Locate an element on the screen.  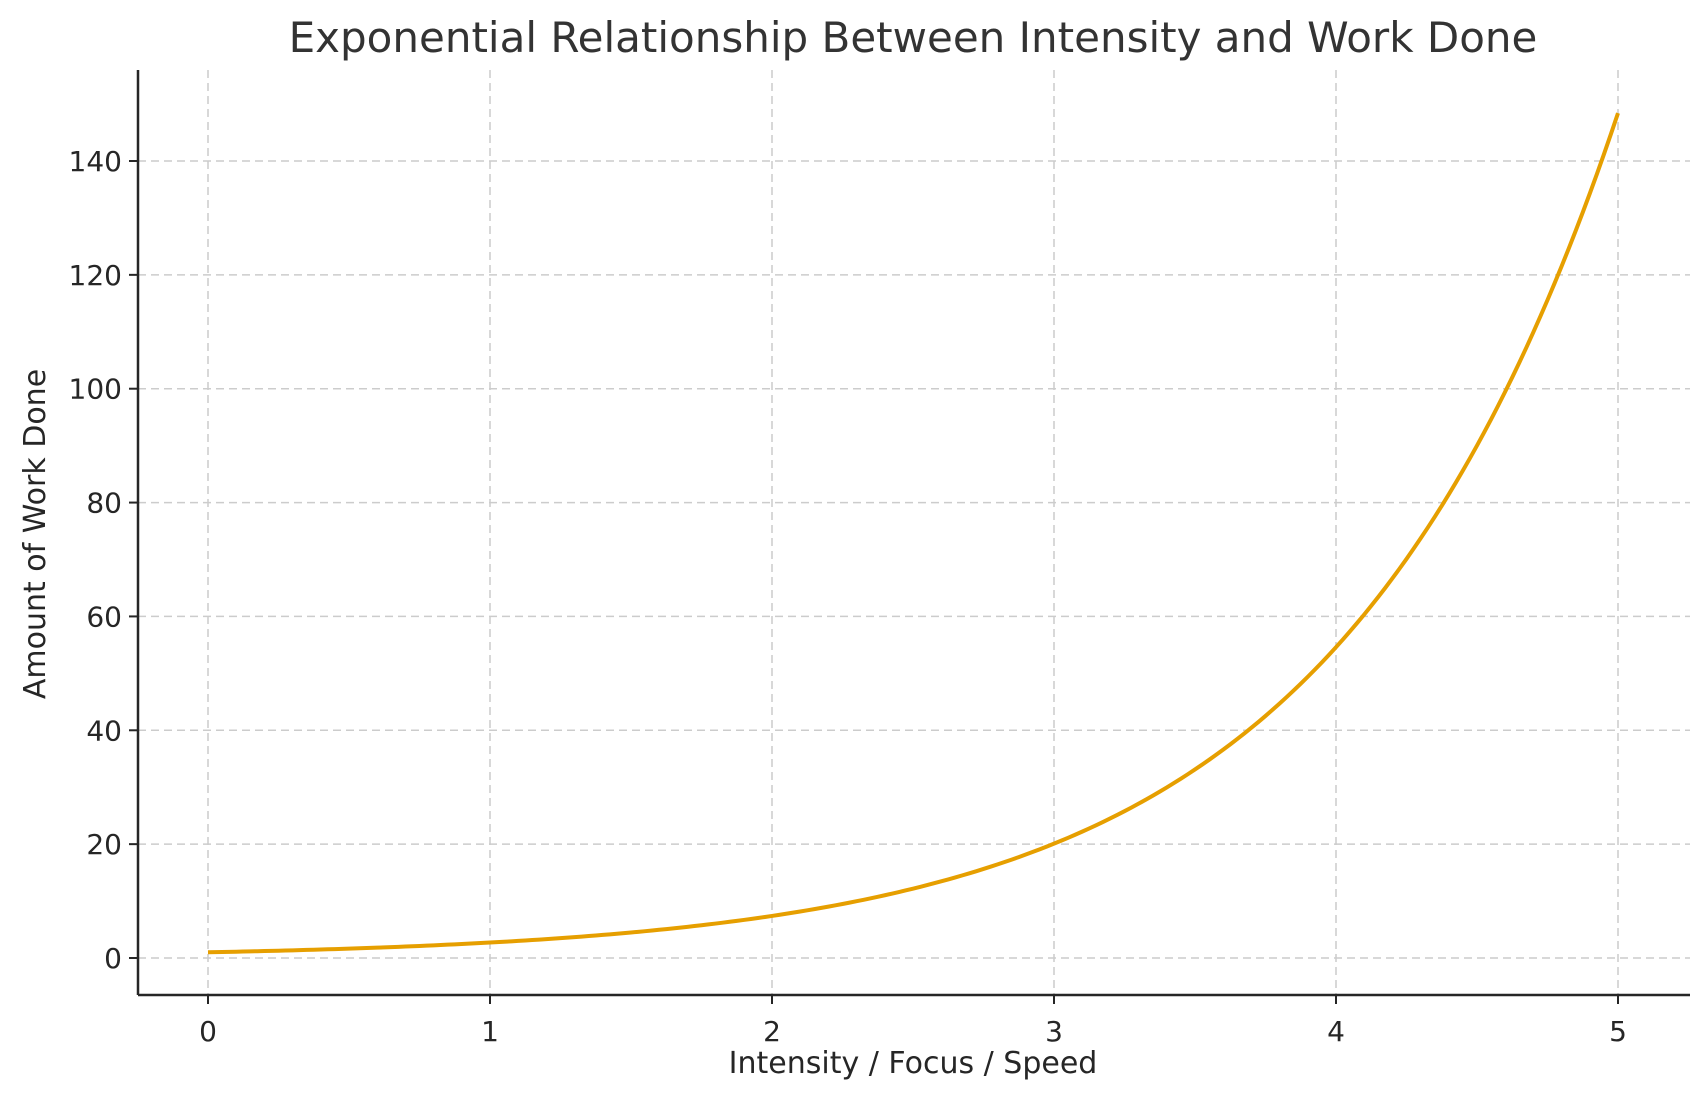
x-tick-label: 0 is located at coordinates (208, 1031).